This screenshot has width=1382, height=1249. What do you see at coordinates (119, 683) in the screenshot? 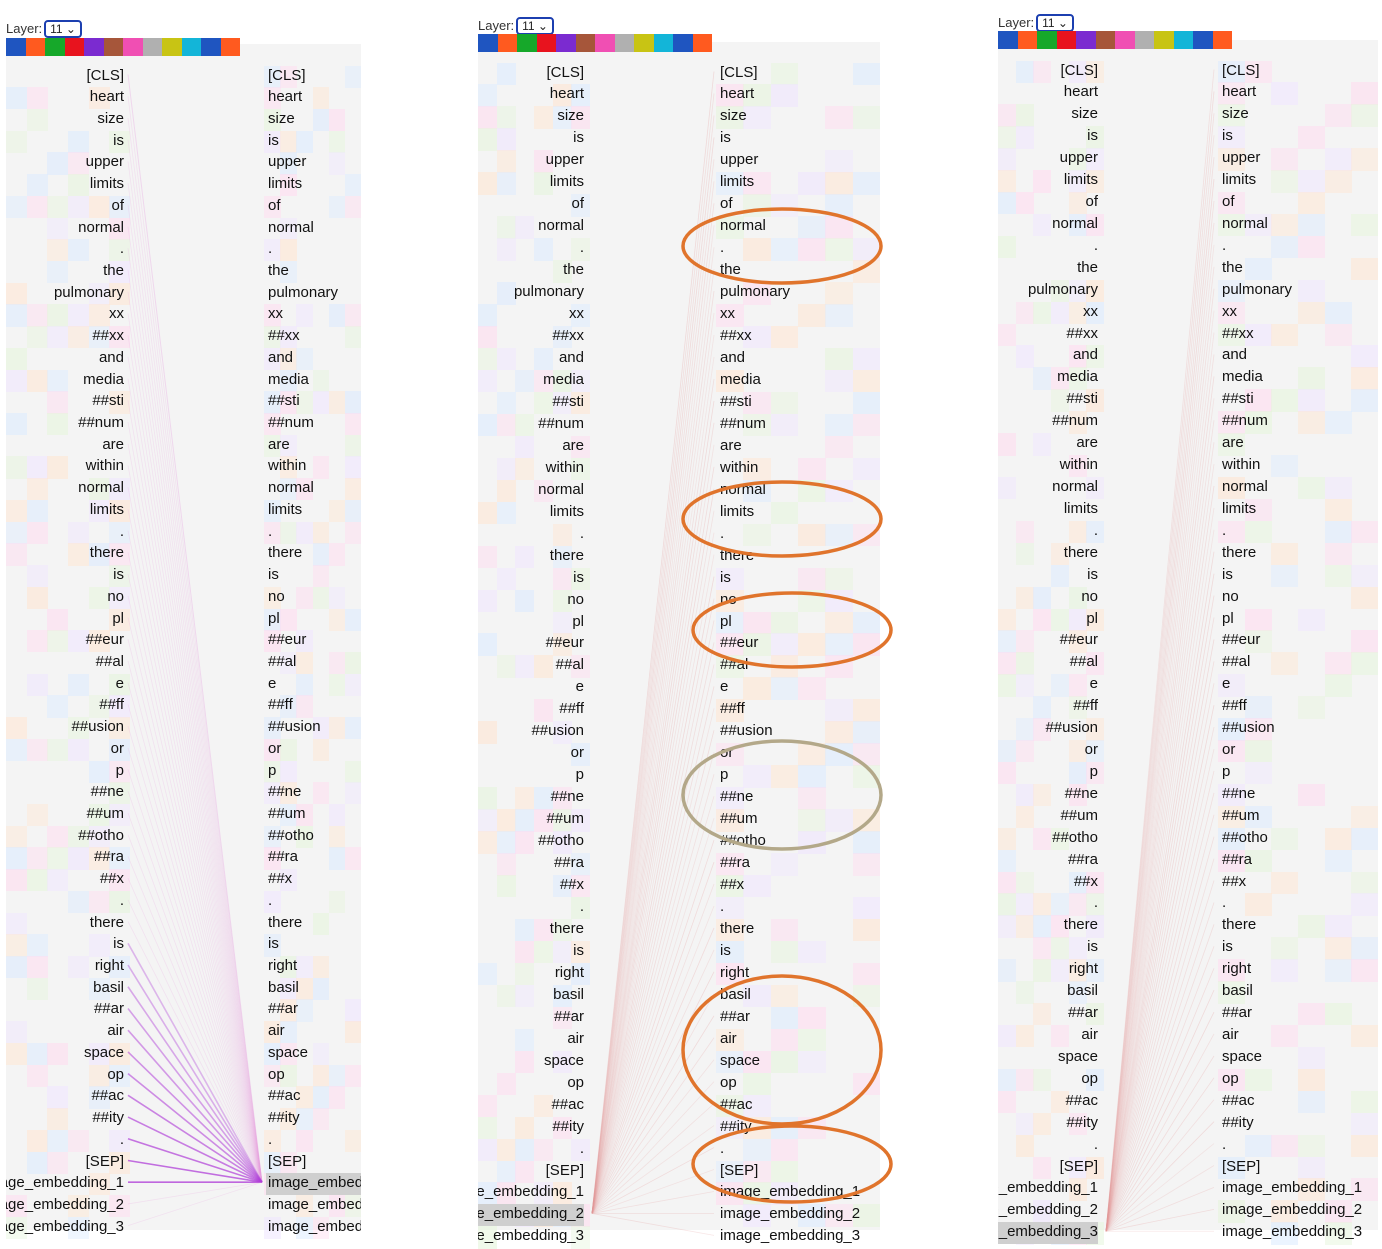
I see `token-left: e` at bounding box center [119, 683].